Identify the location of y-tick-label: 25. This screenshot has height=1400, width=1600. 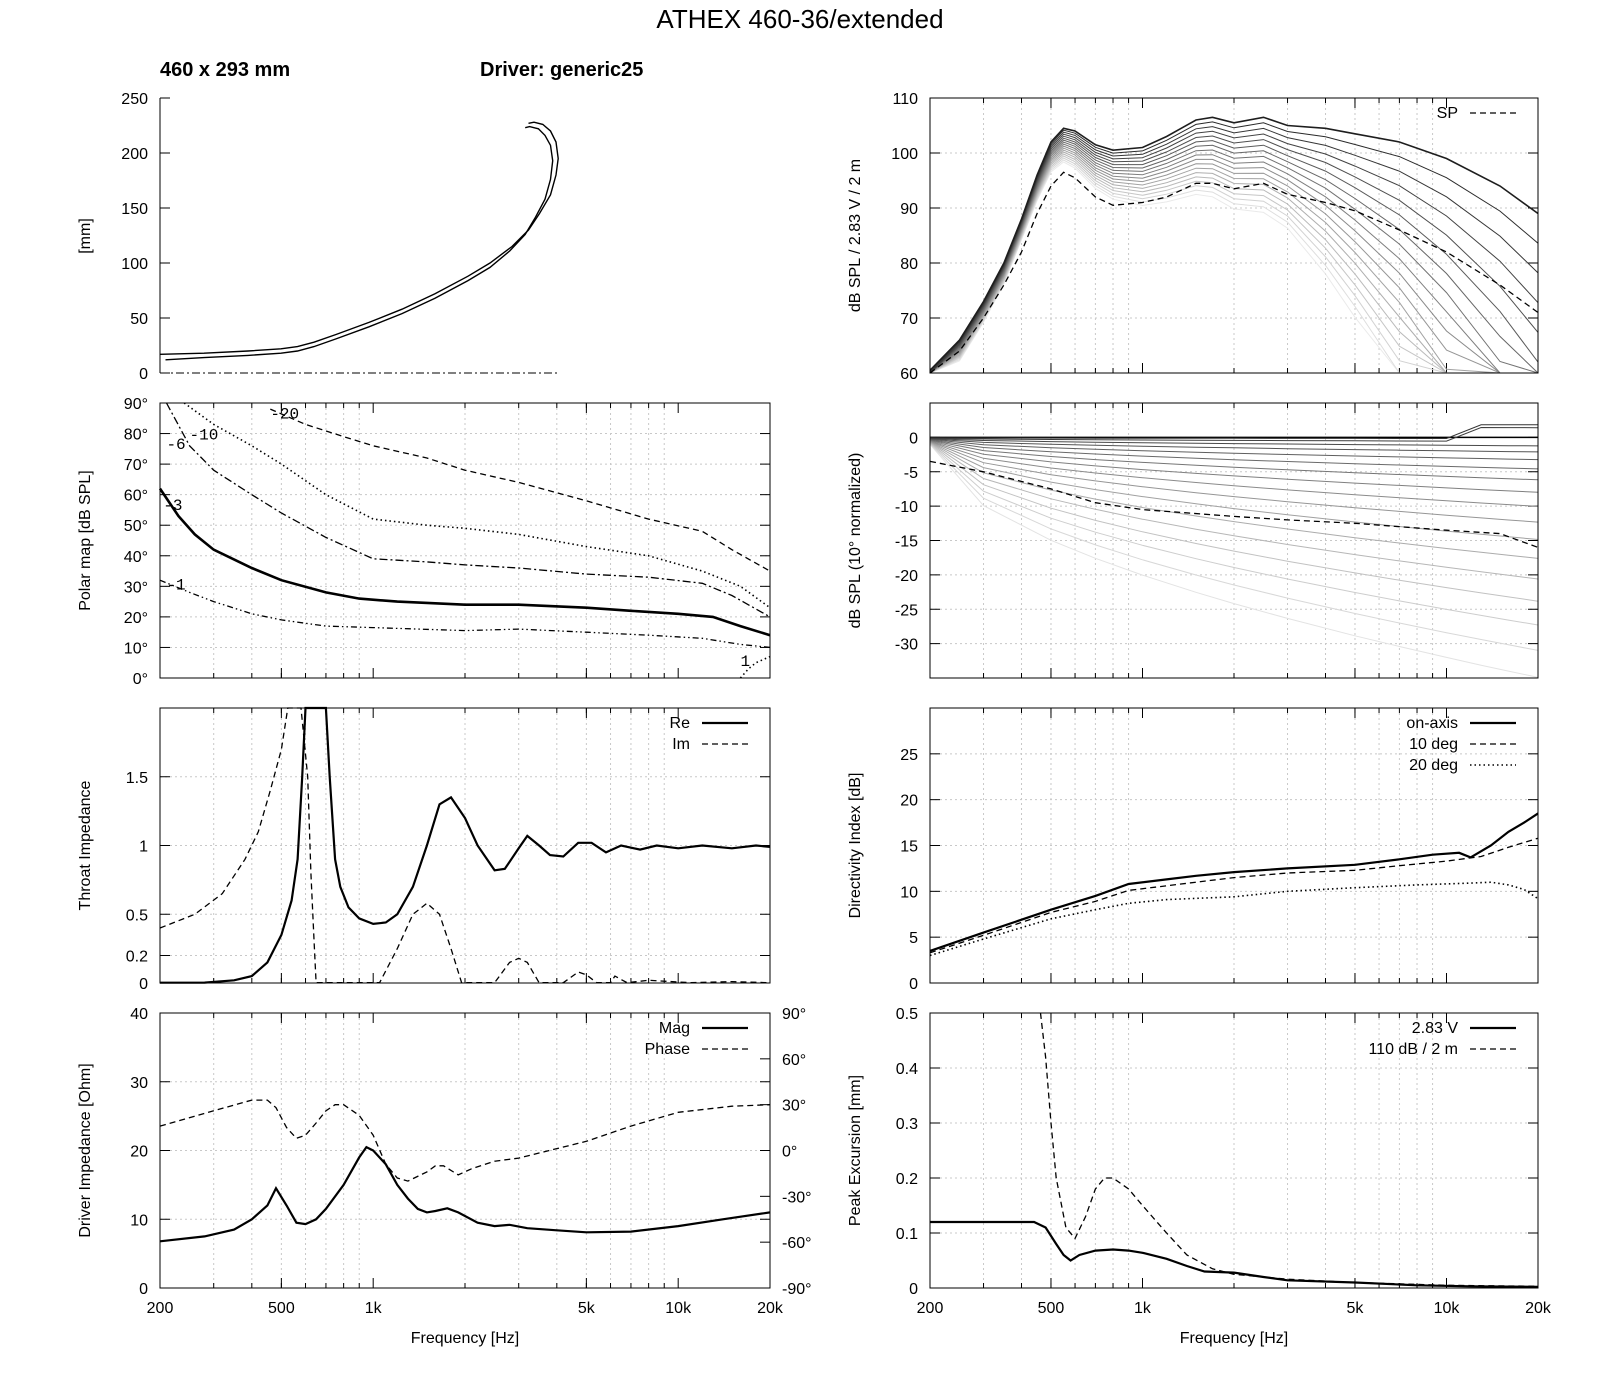
(909, 755).